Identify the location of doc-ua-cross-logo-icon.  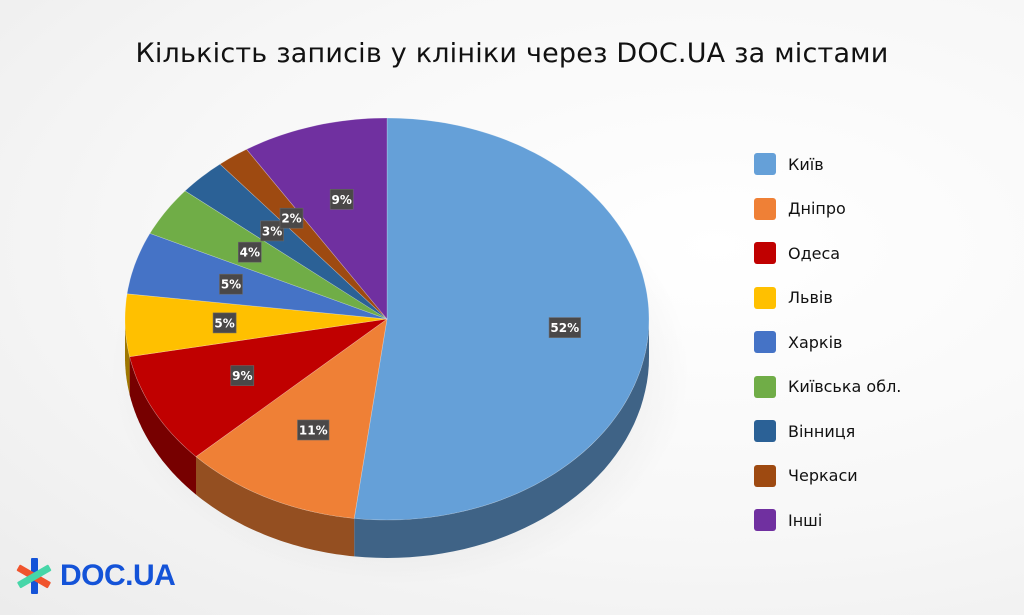
(34, 576).